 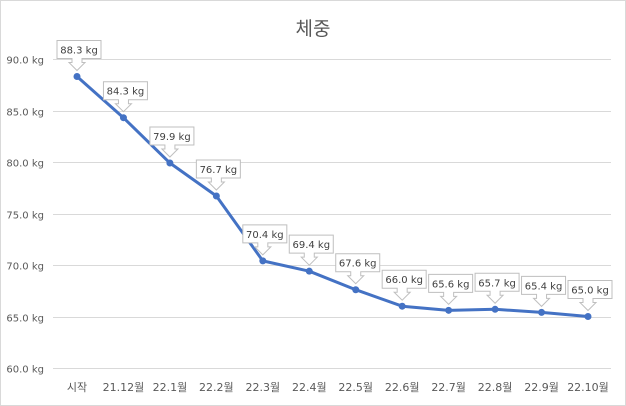 I want to click on data-label-text: 69.4 kg, so click(x=311, y=245).